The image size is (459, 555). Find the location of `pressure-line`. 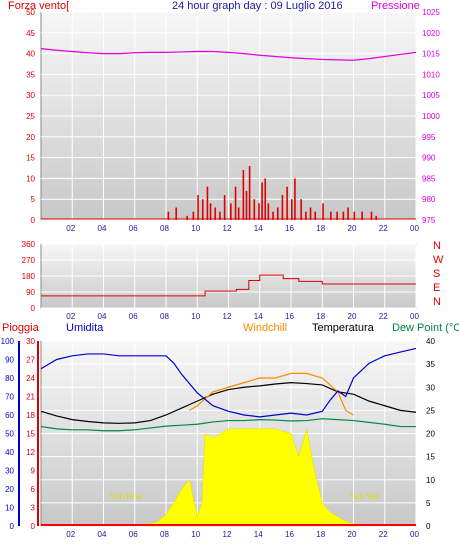

pressure-line is located at coordinates (228, 54).